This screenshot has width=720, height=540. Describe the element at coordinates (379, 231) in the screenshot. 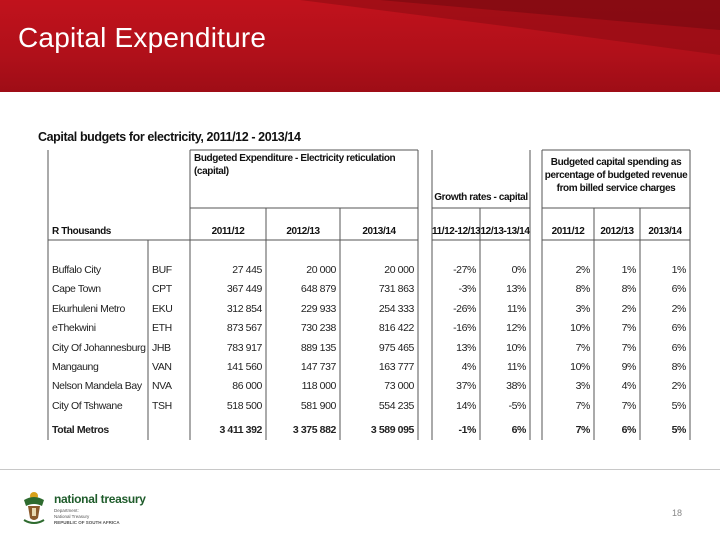

I see `col-year-2013-14: 2013/14` at that location.